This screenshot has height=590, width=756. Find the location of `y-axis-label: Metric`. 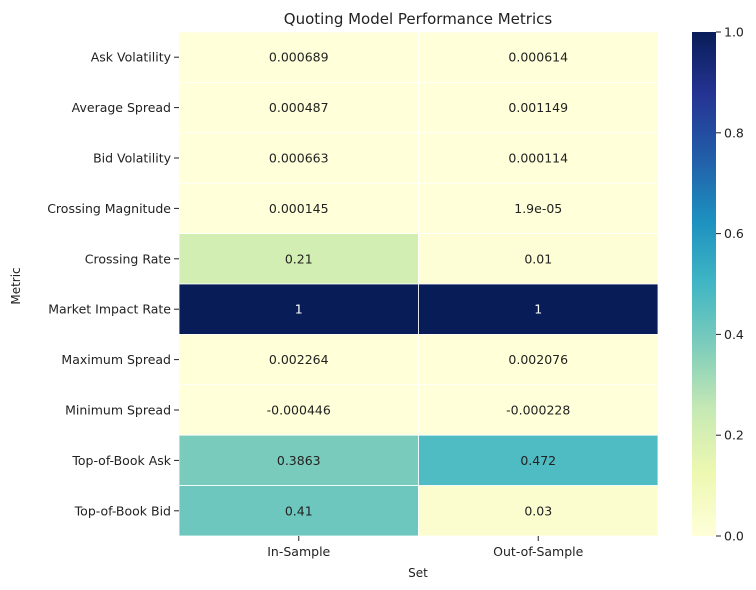

y-axis-label: Metric is located at coordinates (16, 285).